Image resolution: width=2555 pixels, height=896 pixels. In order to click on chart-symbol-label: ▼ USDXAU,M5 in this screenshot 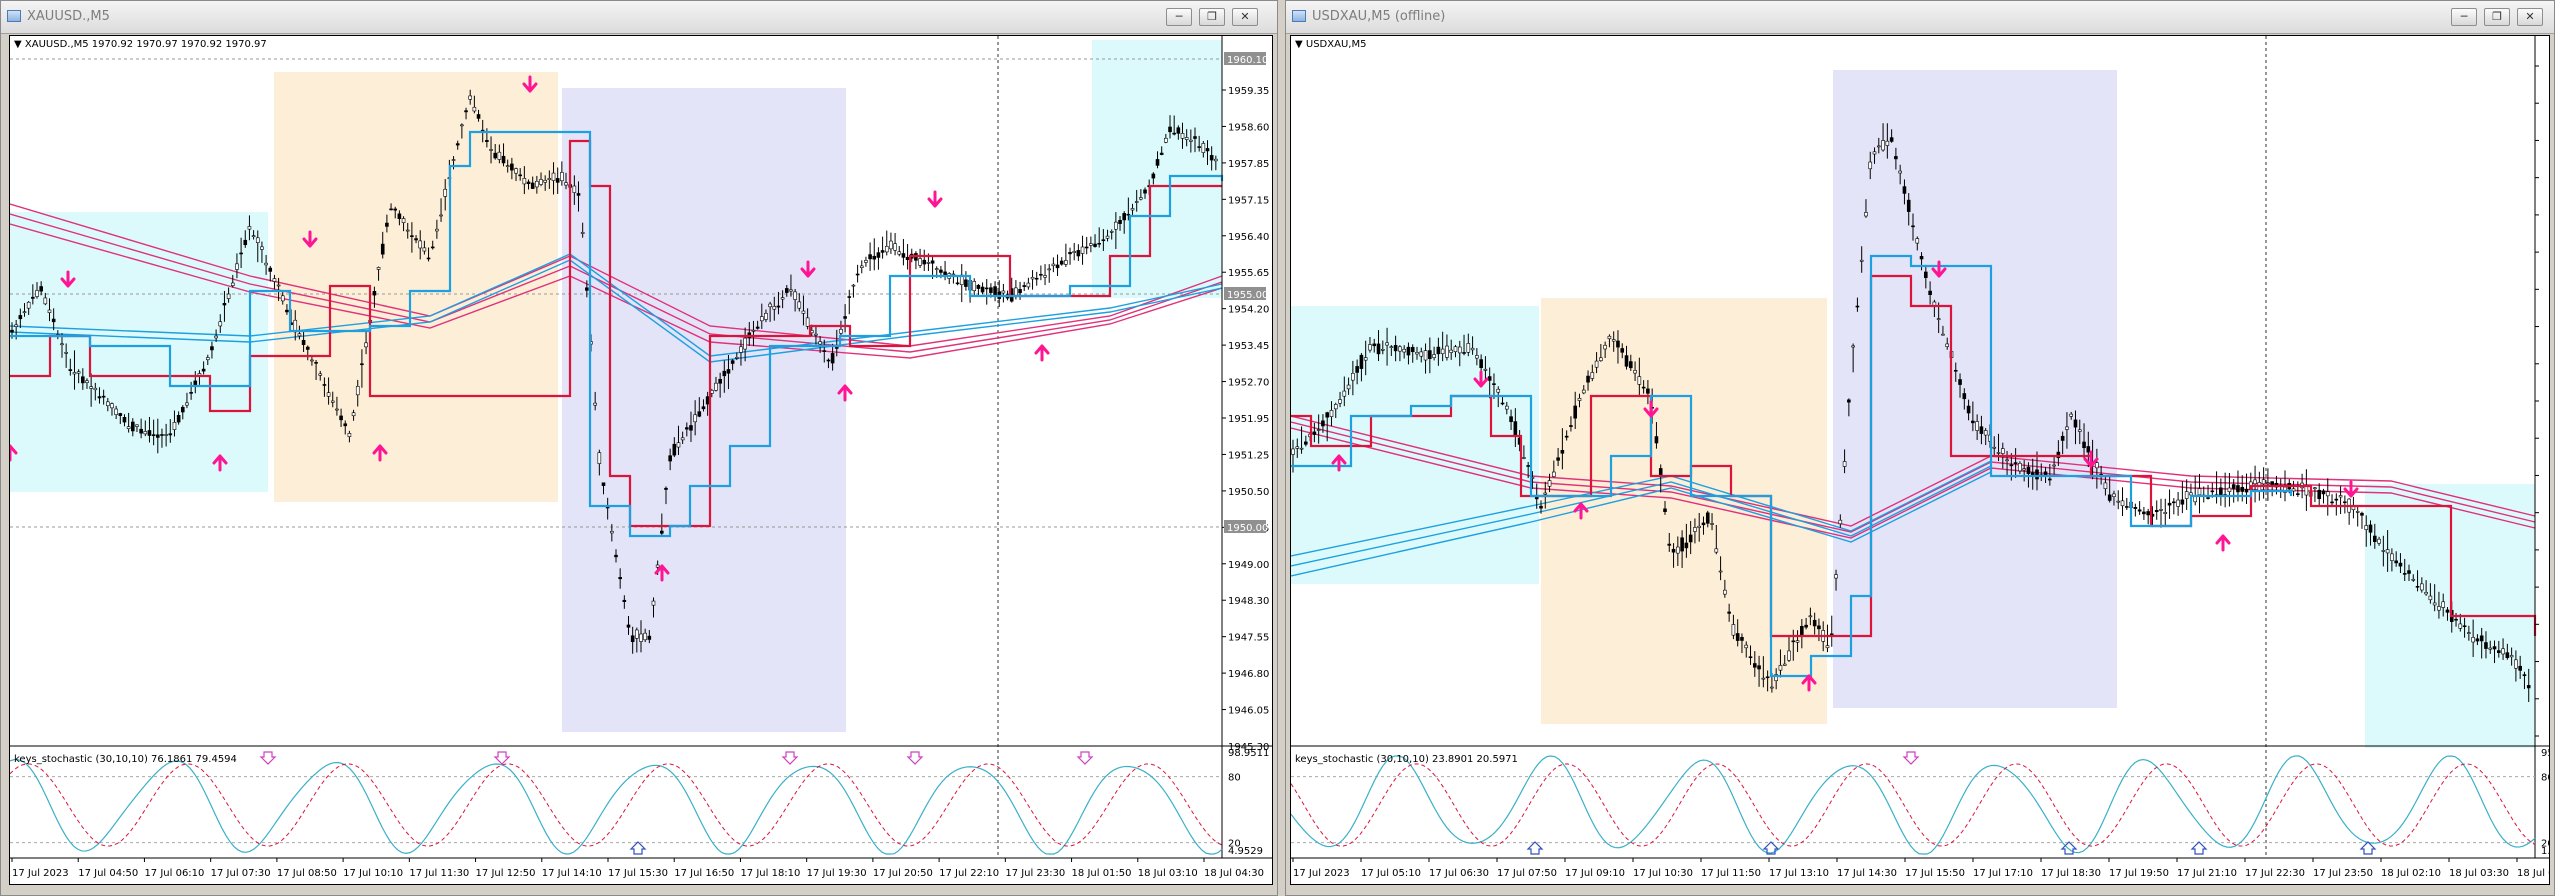, I will do `click(1330, 44)`.